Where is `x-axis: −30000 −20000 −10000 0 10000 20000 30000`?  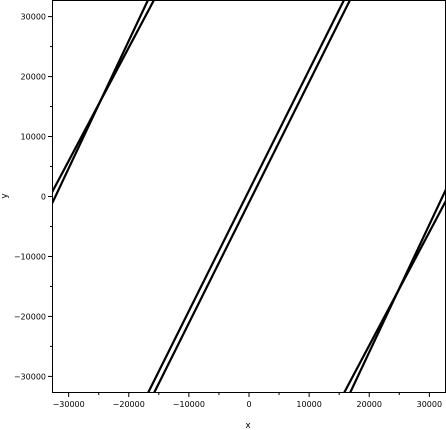 x-axis: −30000 −20000 −10000 0 10000 20000 30000 is located at coordinates (247, 401).